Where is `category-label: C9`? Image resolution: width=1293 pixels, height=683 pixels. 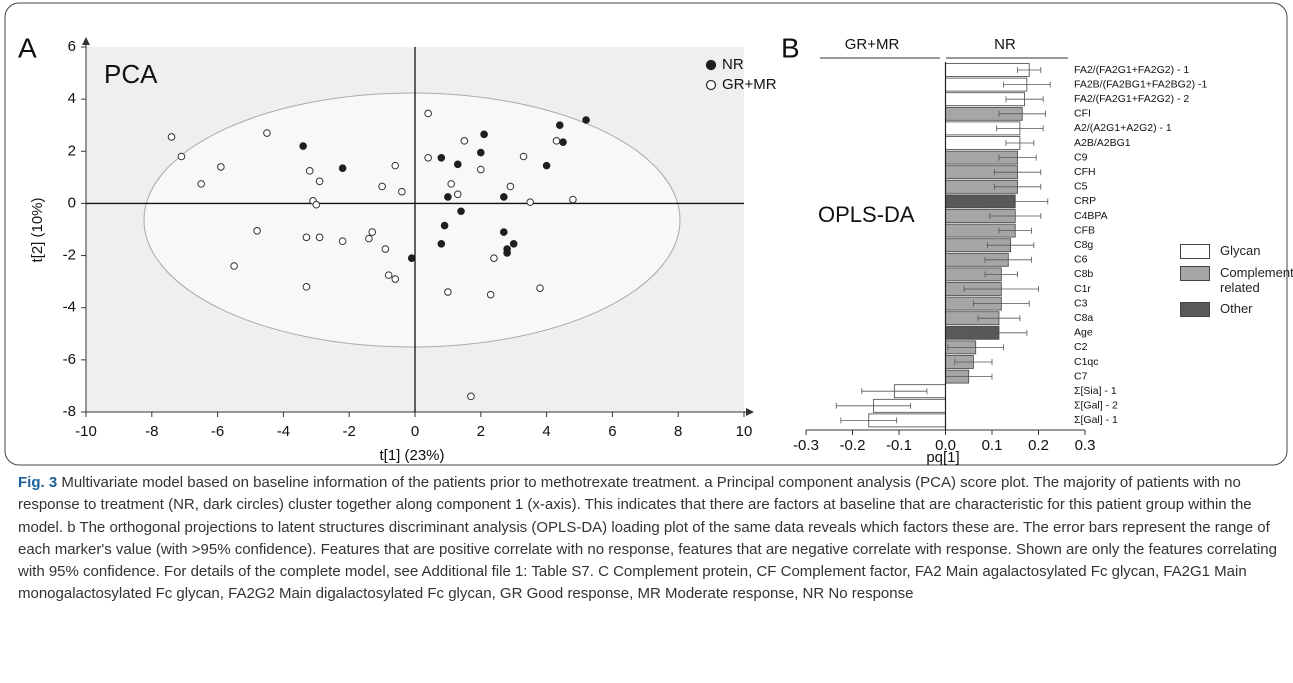 category-label: C9 is located at coordinates (1081, 157).